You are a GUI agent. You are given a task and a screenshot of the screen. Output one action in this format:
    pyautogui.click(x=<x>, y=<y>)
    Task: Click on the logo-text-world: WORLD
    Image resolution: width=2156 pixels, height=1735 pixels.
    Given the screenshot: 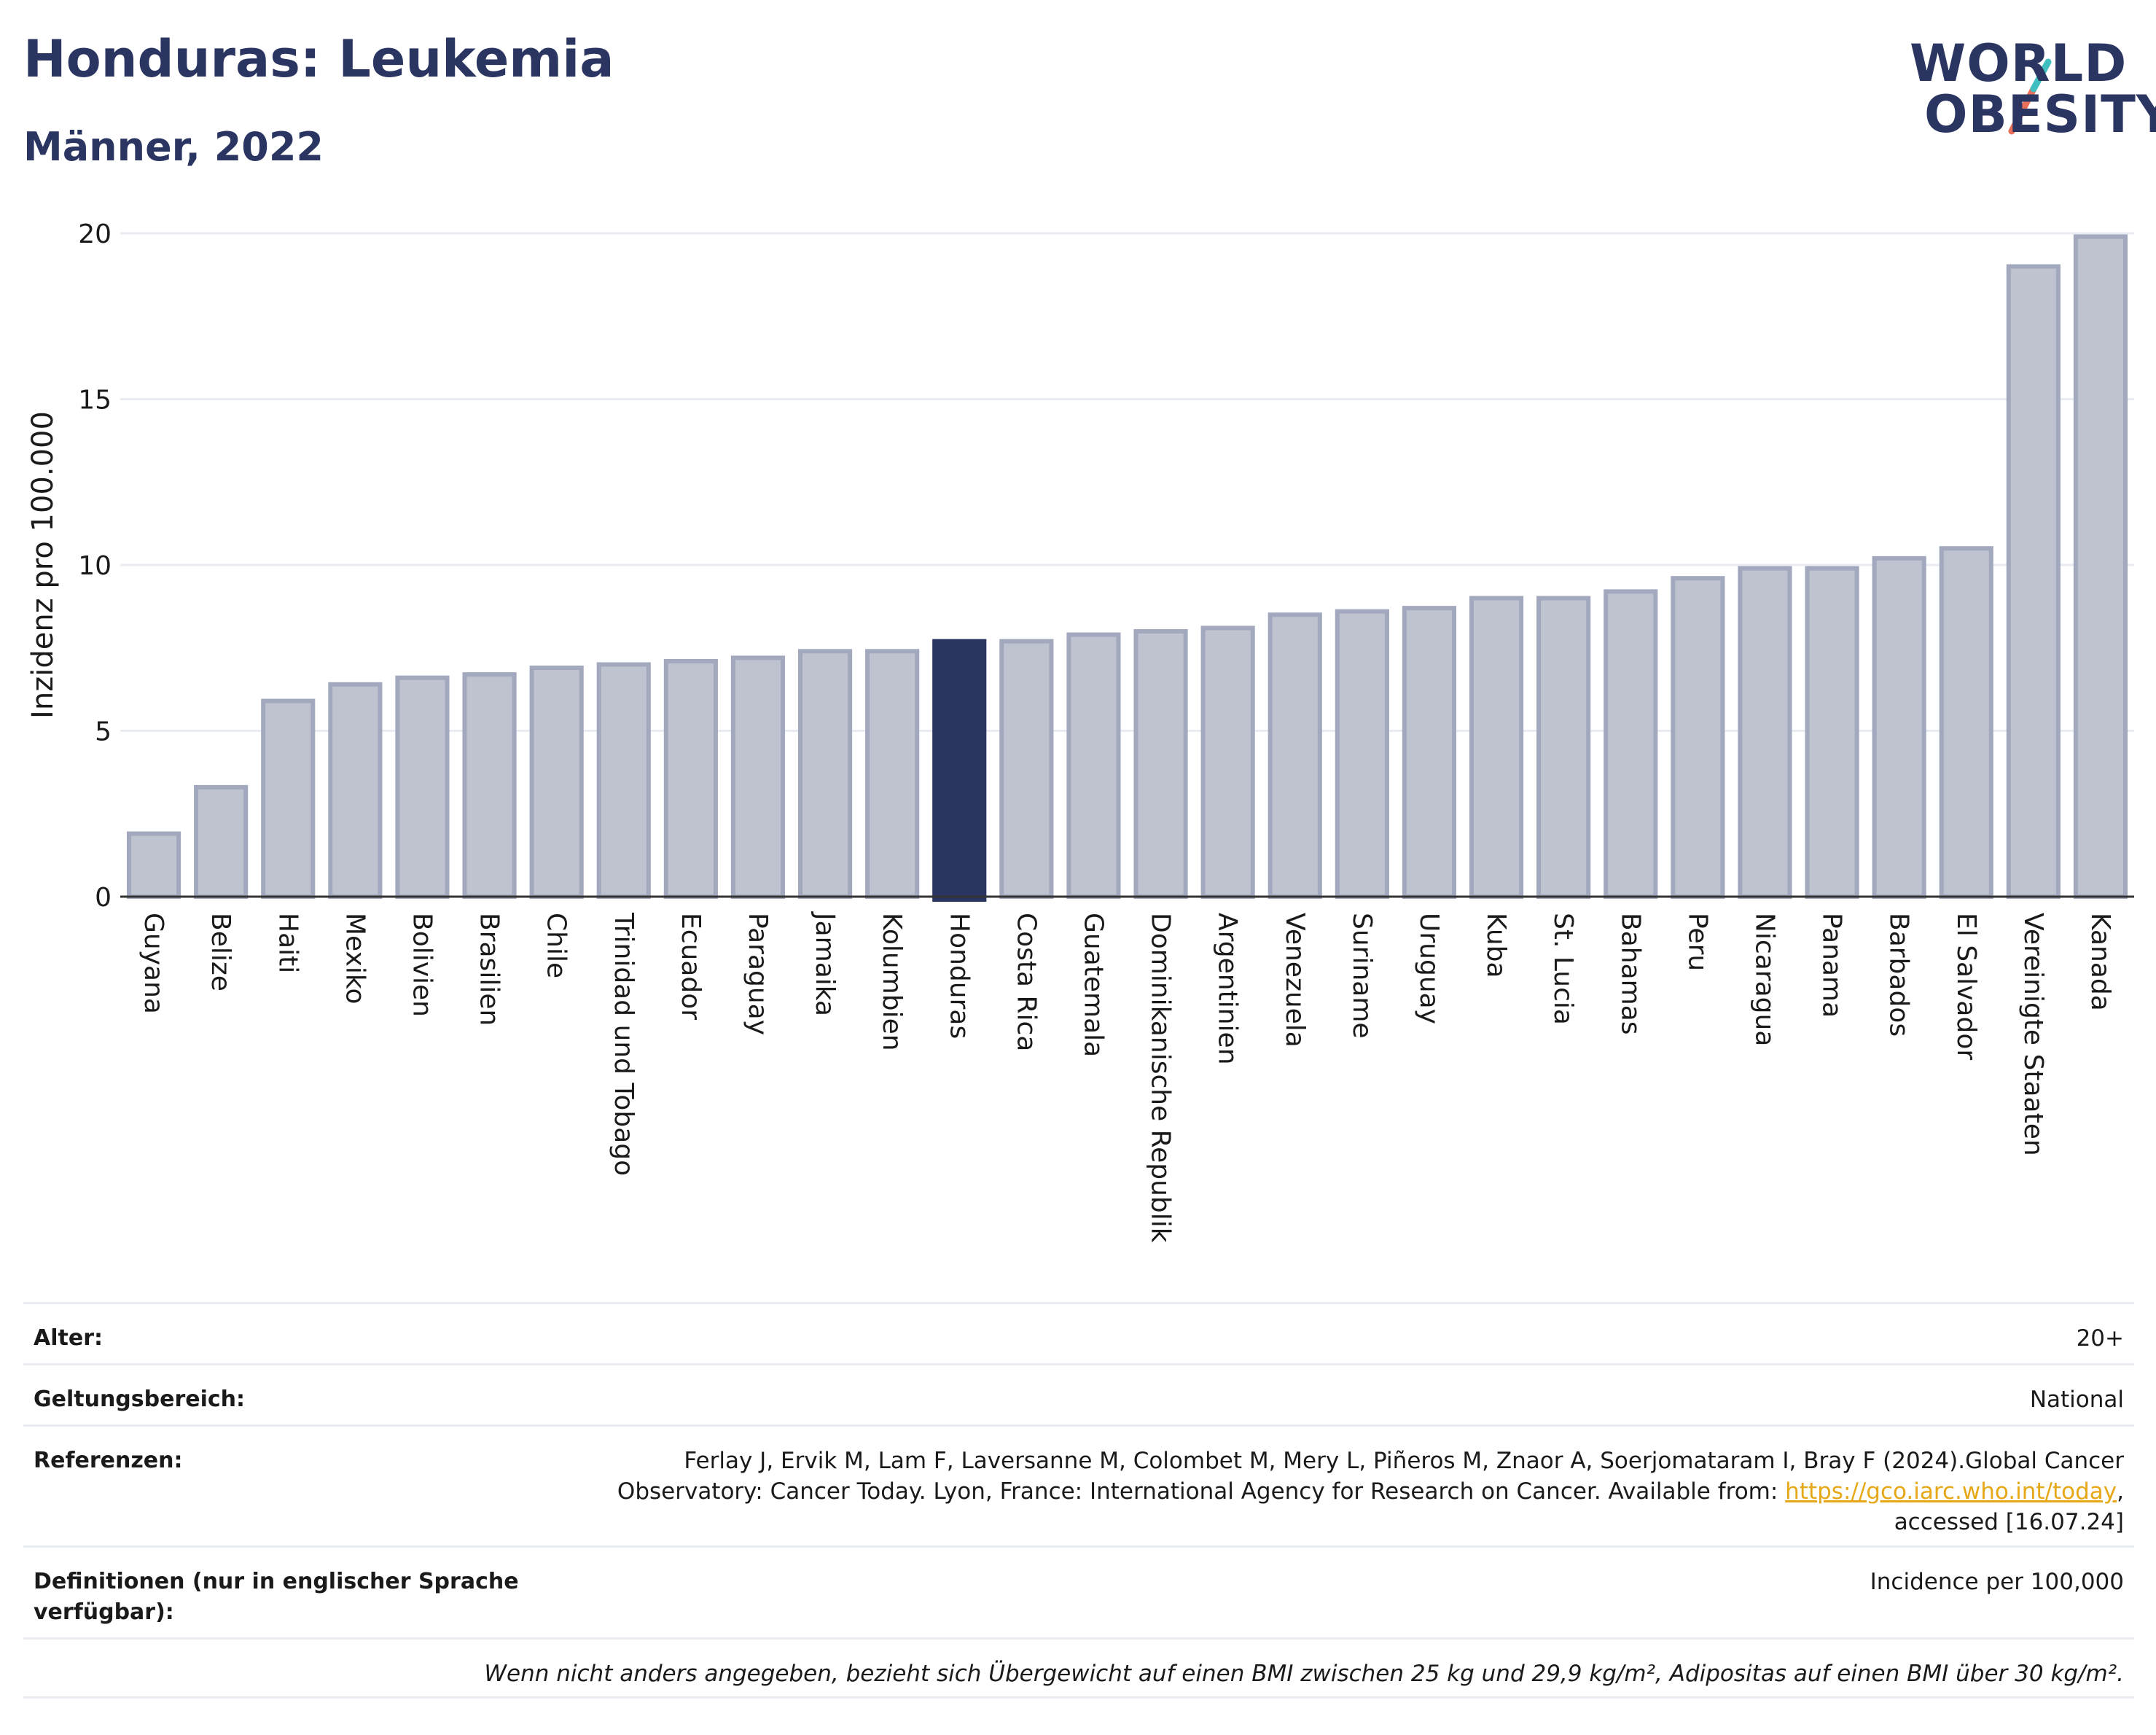 What is the action you would take?
    pyautogui.click(x=2019, y=63)
    